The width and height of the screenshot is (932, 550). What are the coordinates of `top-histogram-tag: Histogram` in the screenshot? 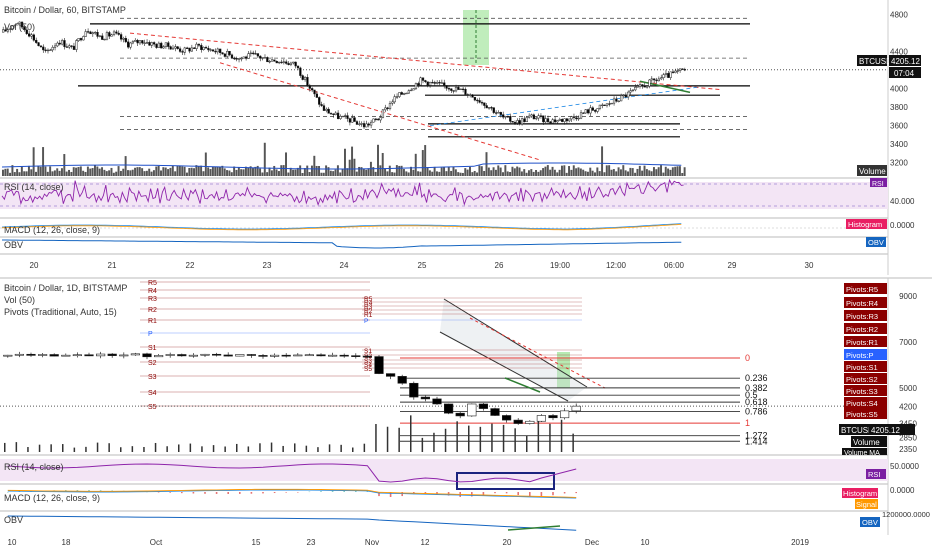 It's located at (865, 224).